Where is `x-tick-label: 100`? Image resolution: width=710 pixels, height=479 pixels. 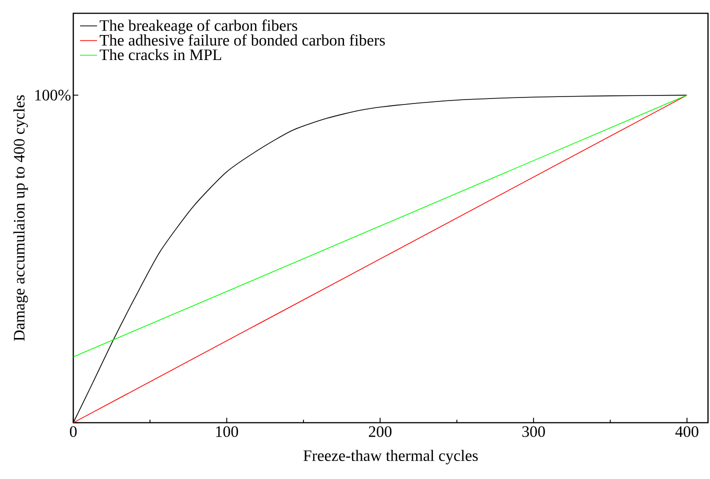
x-tick-label: 100 is located at coordinates (227, 431).